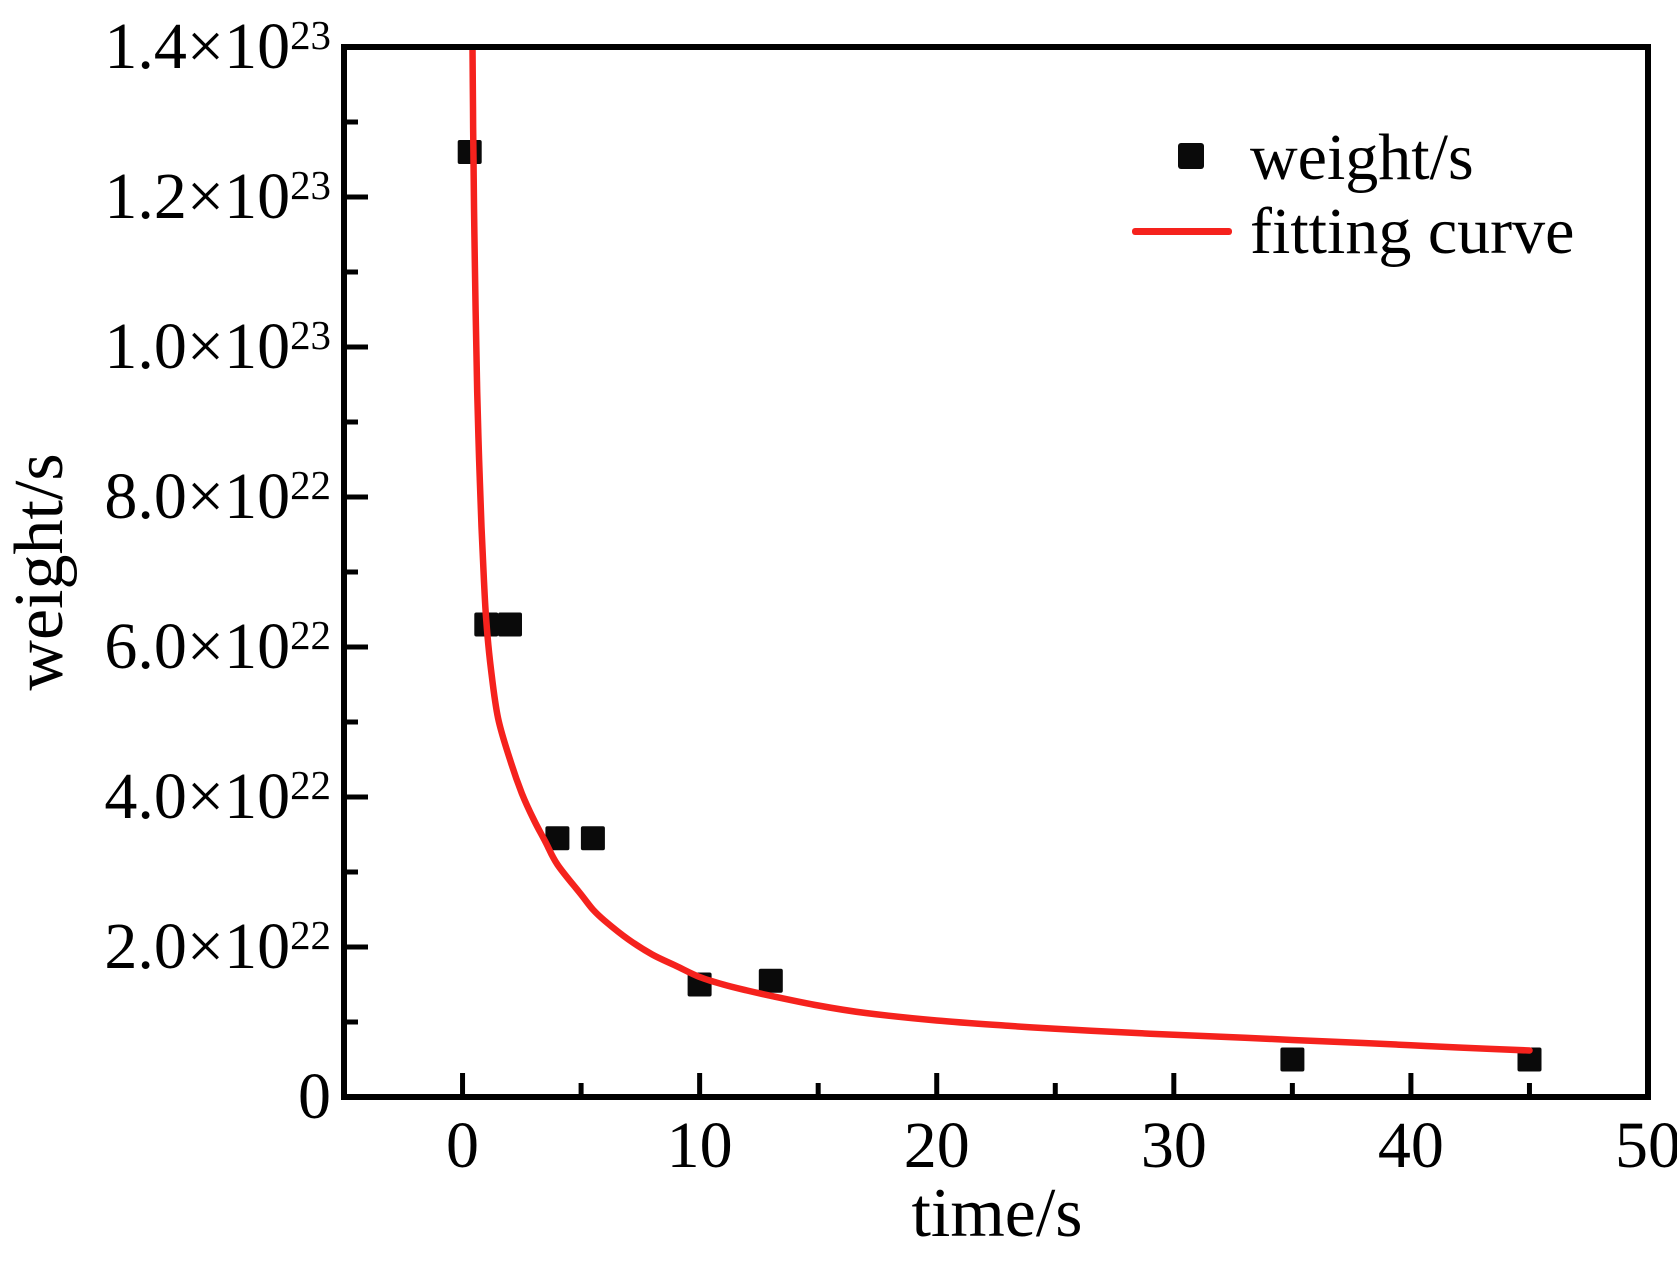  What do you see at coordinates (39, 572) in the screenshot?
I see `y-axis-title: weight/s` at bounding box center [39, 572].